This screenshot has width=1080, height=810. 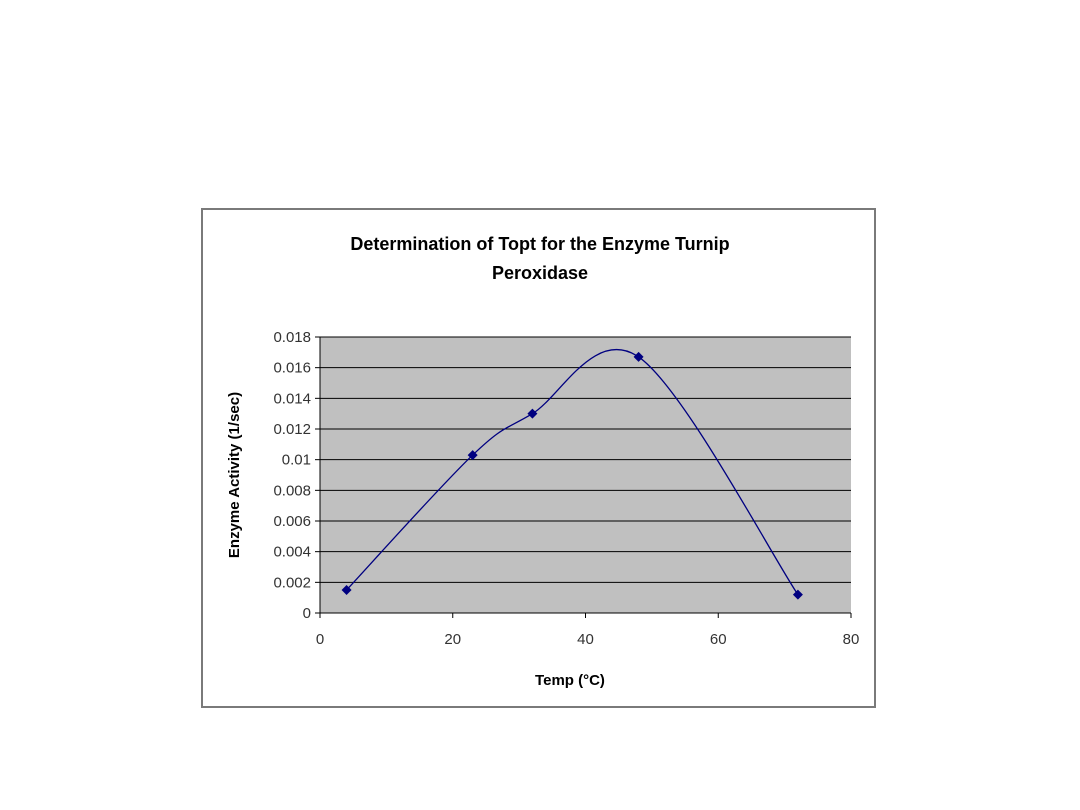 I want to click on y-tick-label: 0, so click(x=307, y=613).